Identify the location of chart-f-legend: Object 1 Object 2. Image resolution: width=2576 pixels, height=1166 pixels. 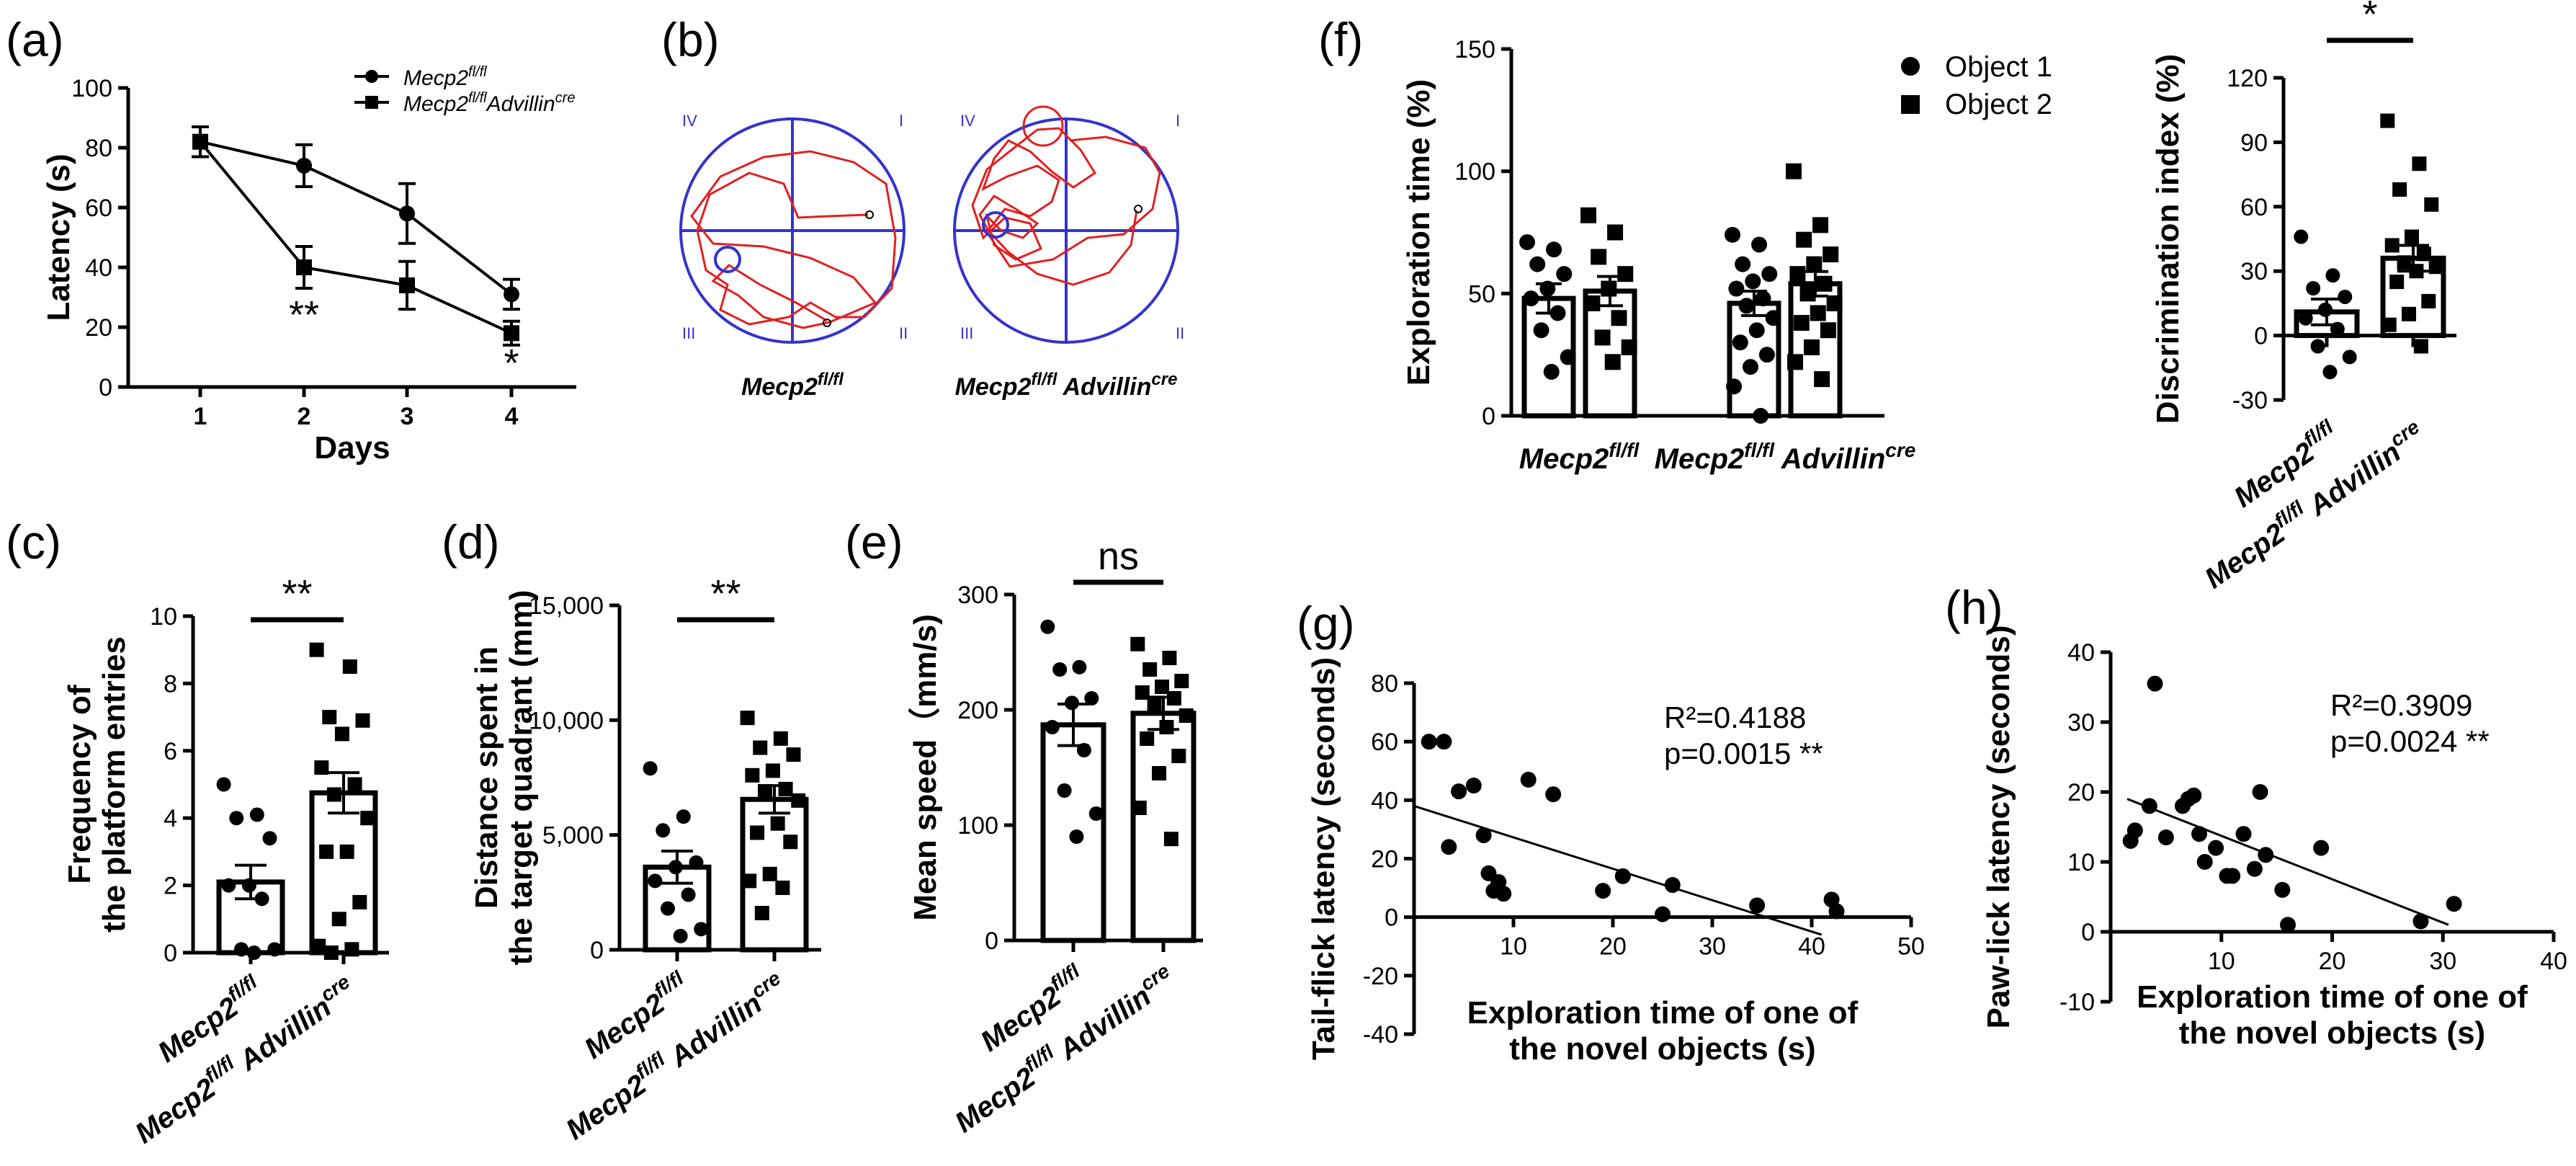
(1976, 86).